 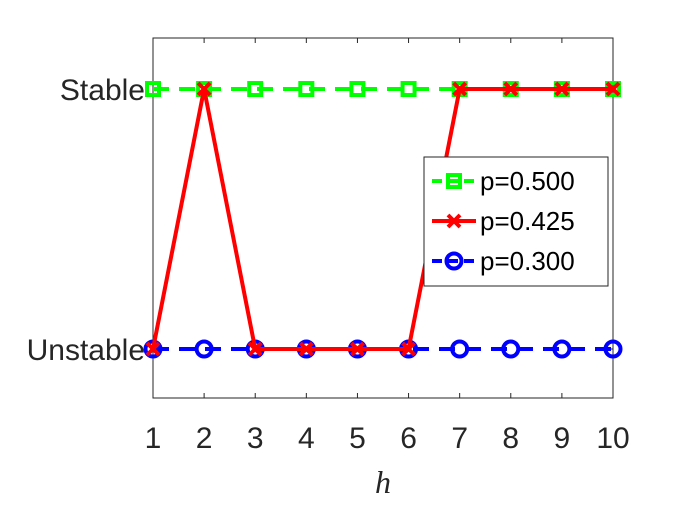 What do you see at coordinates (255, 438) in the screenshot?
I see `x-tick-label: 3` at bounding box center [255, 438].